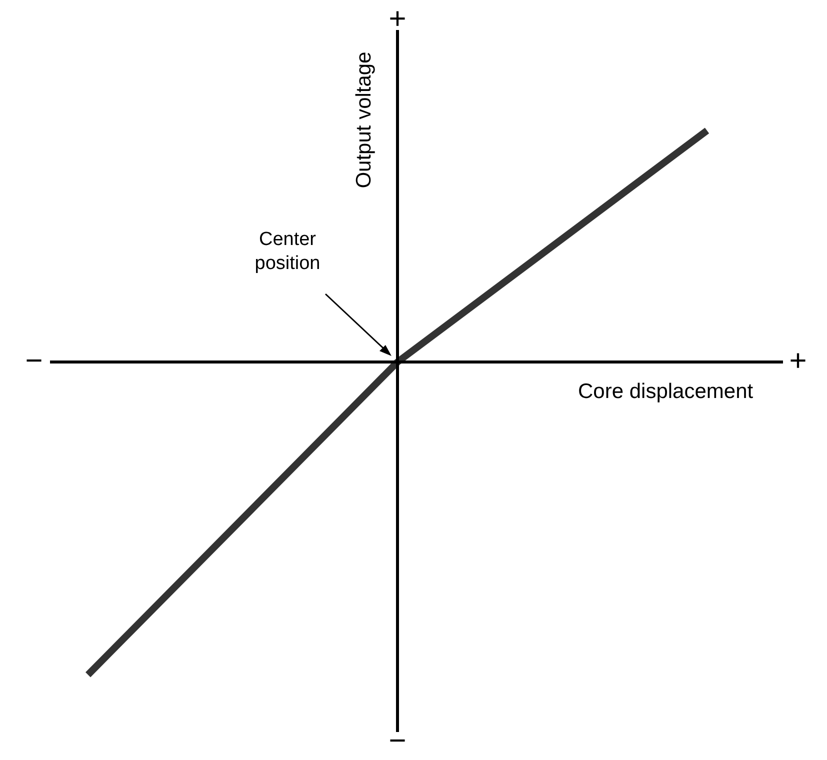 The width and height of the screenshot is (827, 760). What do you see at coordinates (287, 251) in the screenshot?
I see `annotation: Center position` at bounding box center [287, 251].